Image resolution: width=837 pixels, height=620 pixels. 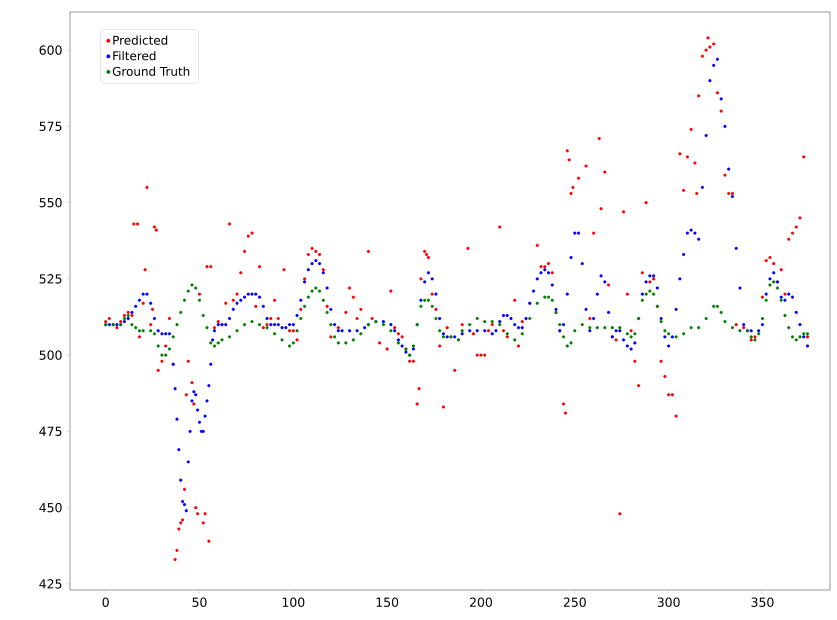 What do you see at coordinates (293, 602) in the screenshot?
I see `x-tick-label: 100` at bounding box center [293, 602].